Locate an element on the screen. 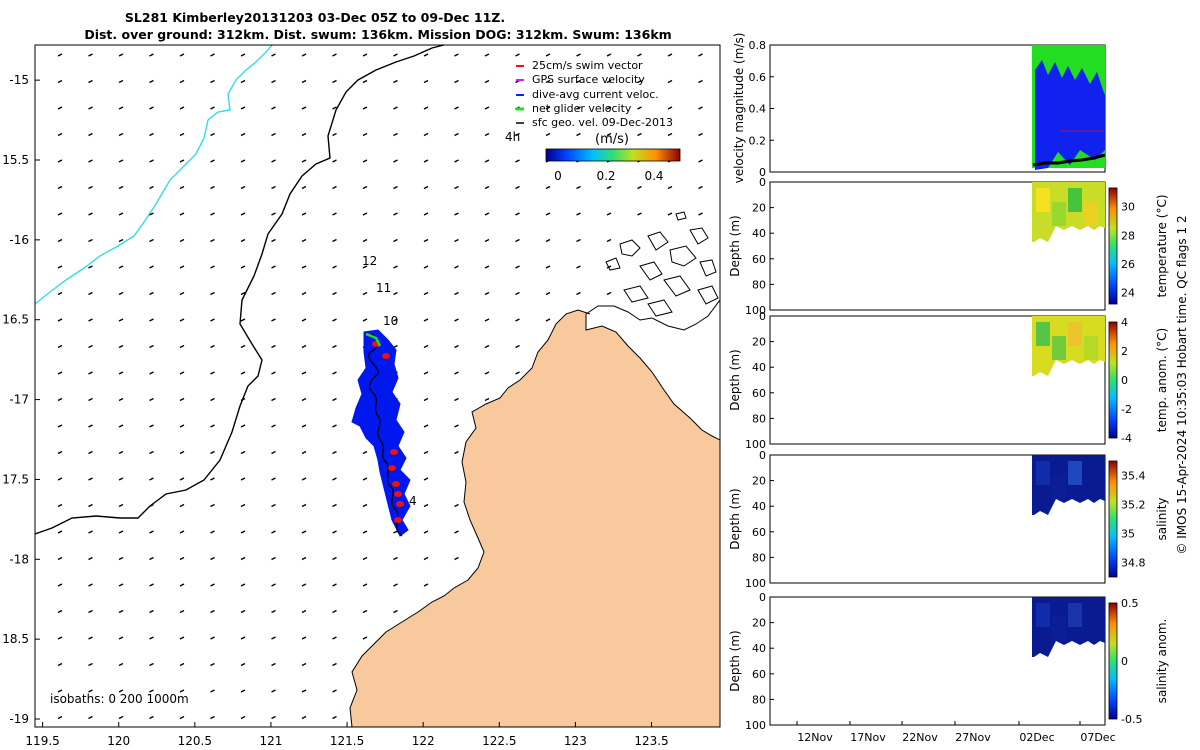  islands is located at coordinates (662, 264).